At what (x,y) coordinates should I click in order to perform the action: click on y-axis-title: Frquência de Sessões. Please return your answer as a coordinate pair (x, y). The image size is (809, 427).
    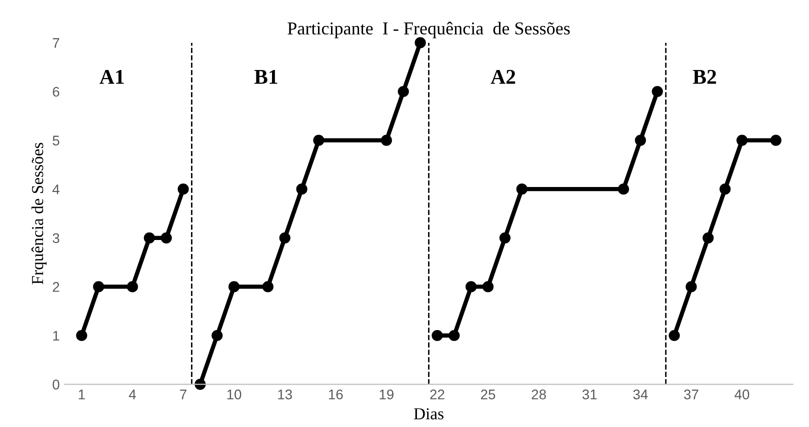
    Looking at the image, I should click on (39, 213).